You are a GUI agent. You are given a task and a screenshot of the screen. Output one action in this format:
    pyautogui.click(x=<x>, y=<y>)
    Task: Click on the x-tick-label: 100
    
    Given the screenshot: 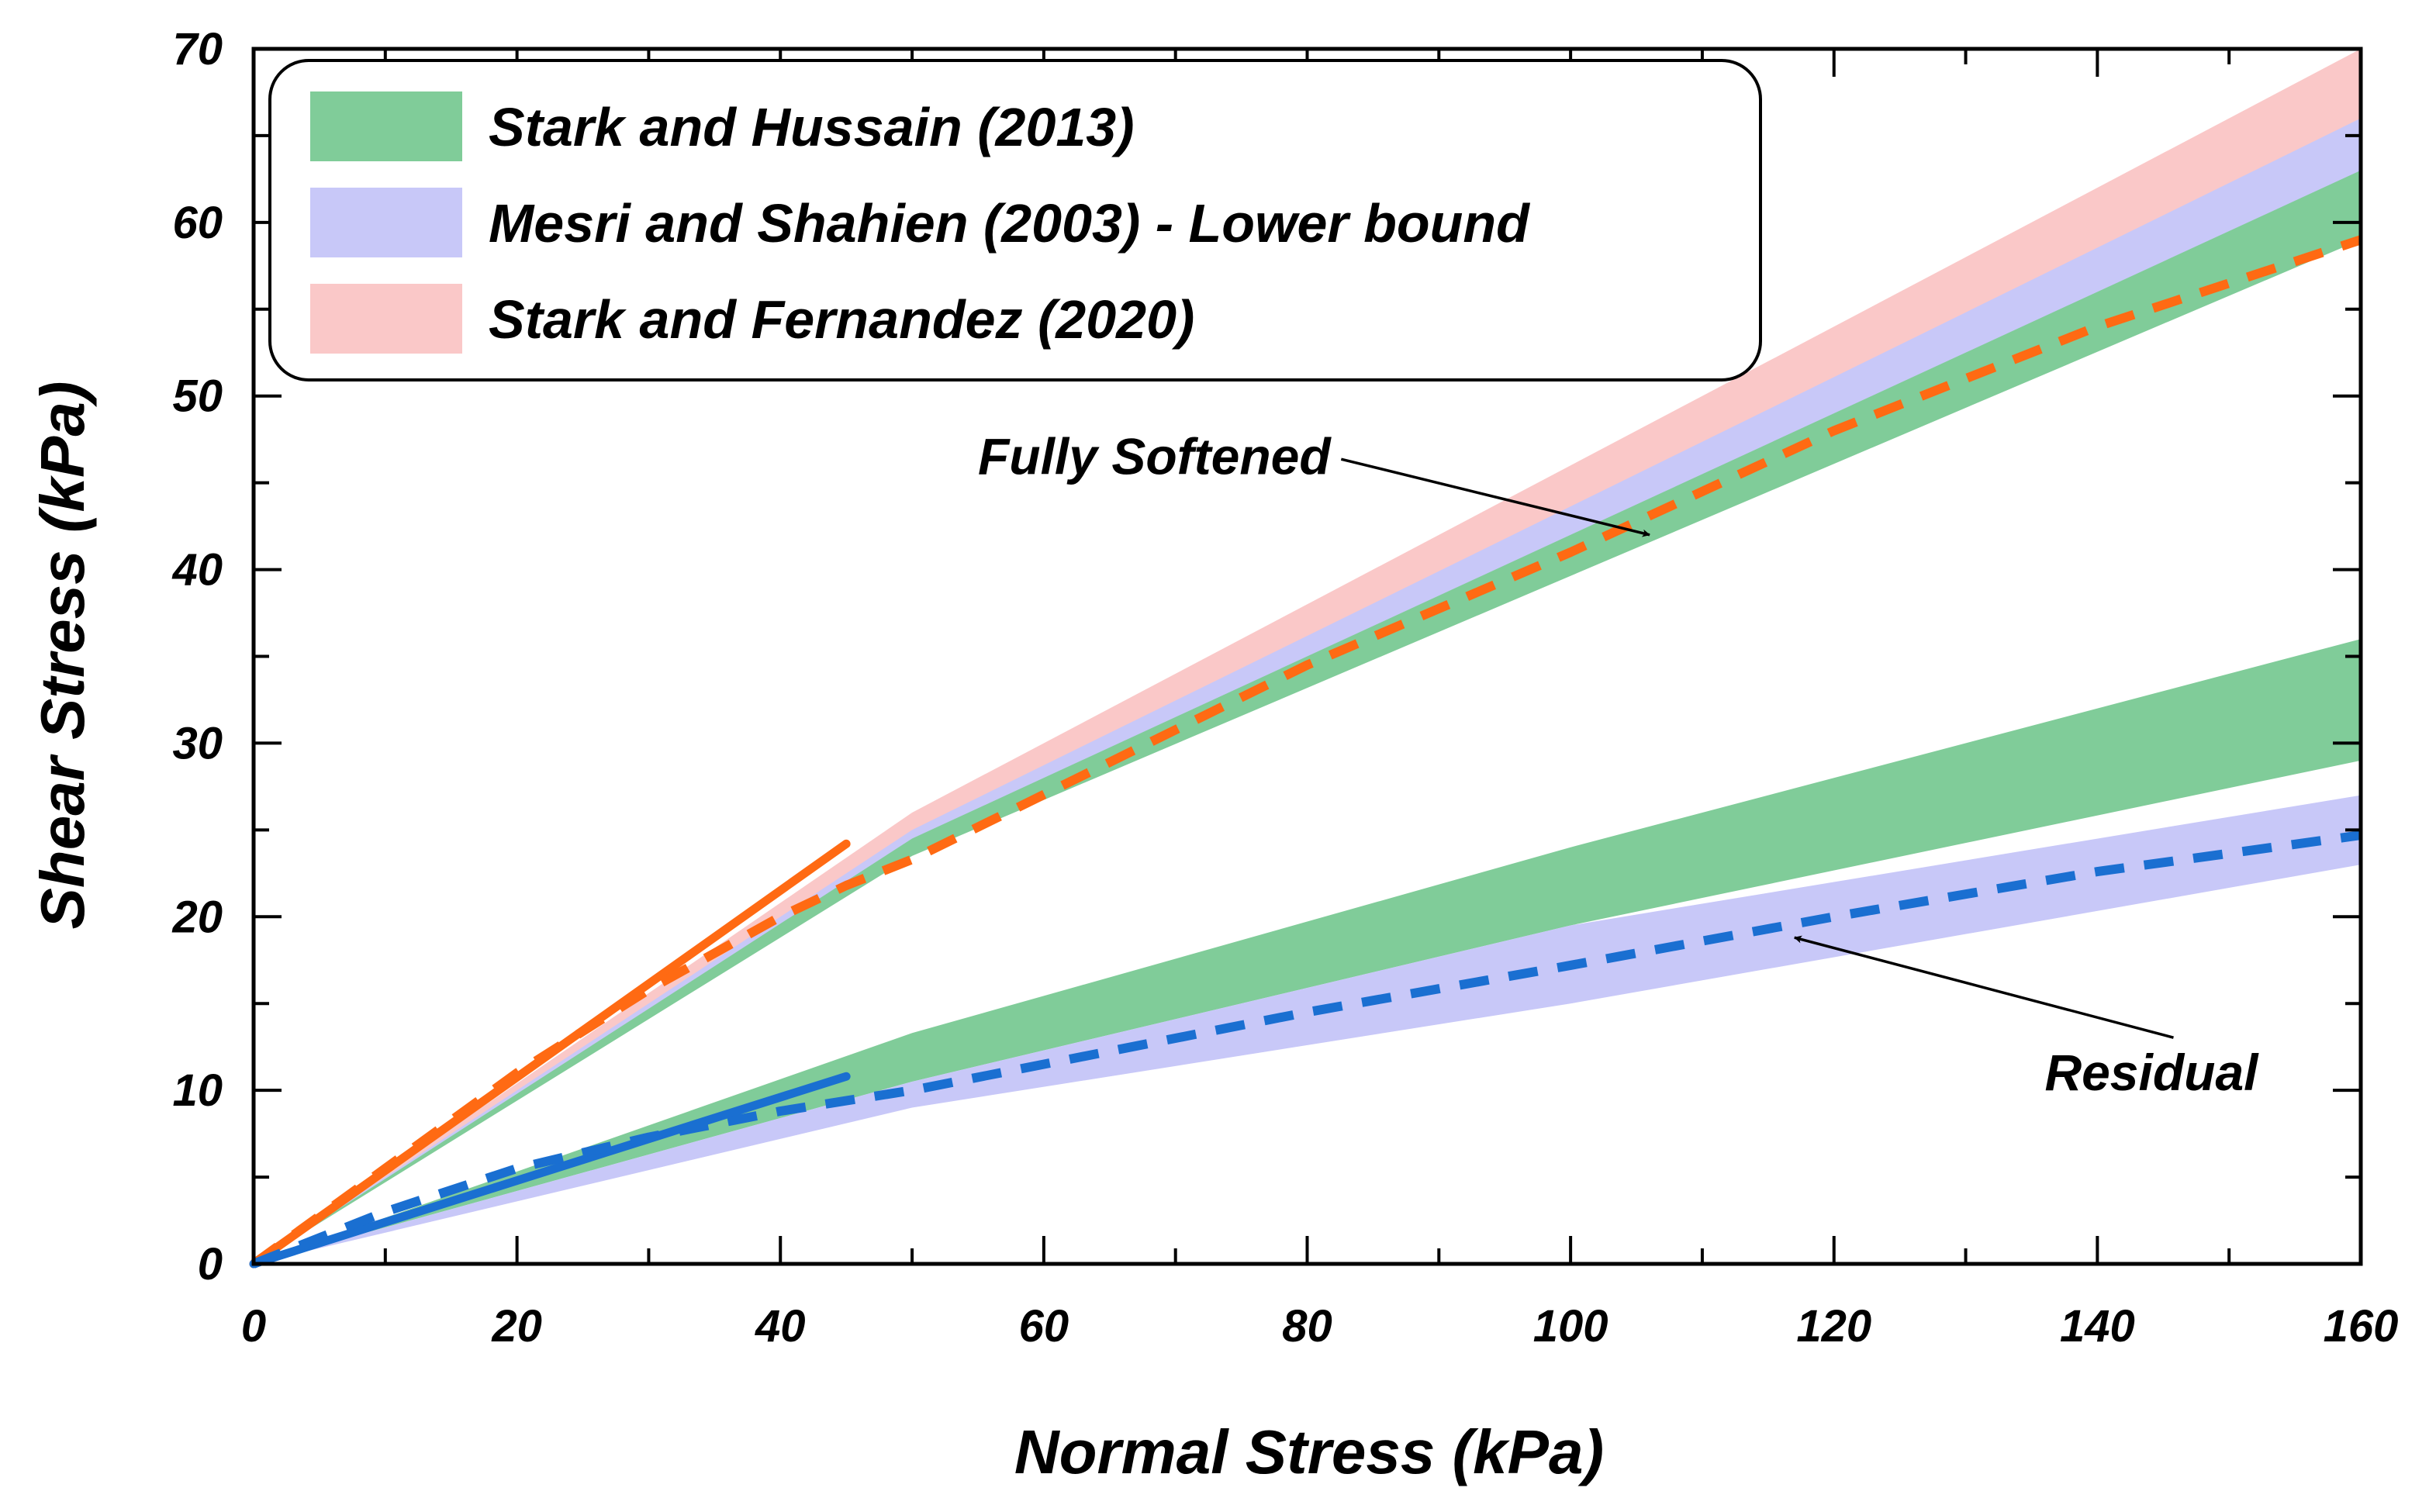 What is the action you would take?
    pyautogui.click(x=1570, y=1326)
    